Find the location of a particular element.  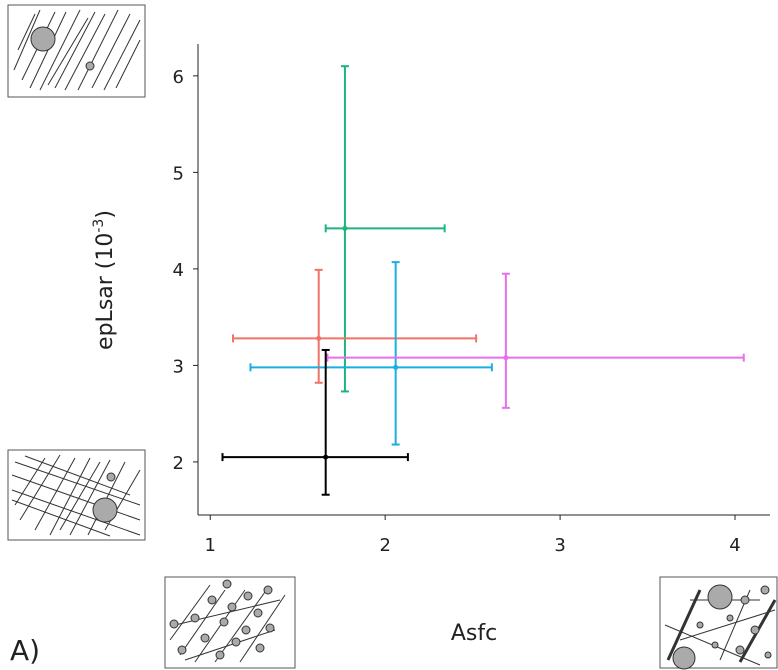

y-axis-label: epLsar (10-3) is located at coordinates (104, 280).